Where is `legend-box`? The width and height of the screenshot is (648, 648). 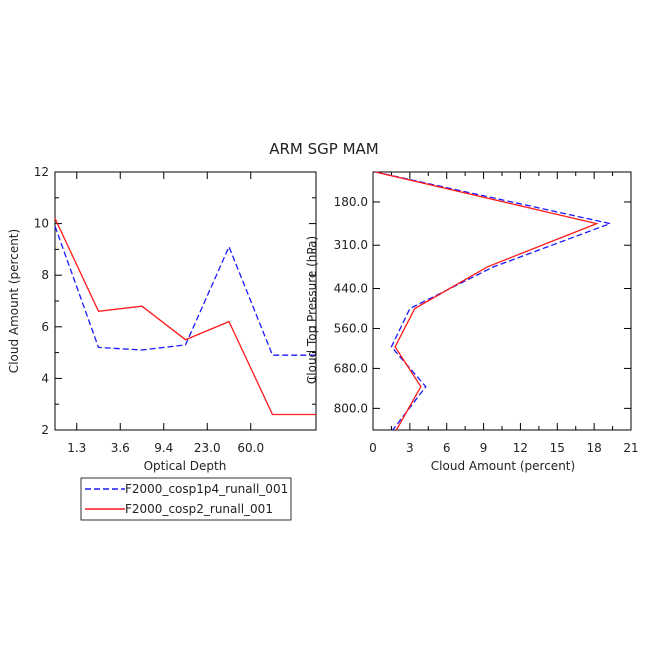
legend-box is located at coordinates (186, 499).